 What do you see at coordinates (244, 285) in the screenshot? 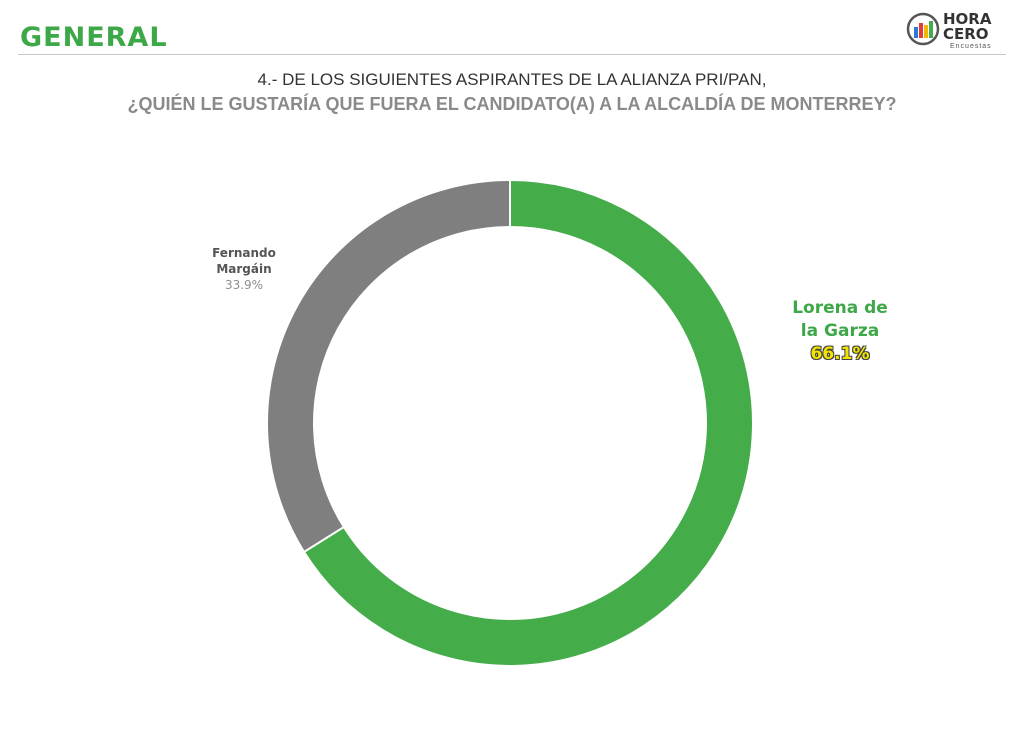
I see `fernando-percent: 33.9%` at bounding box center [244, 285].